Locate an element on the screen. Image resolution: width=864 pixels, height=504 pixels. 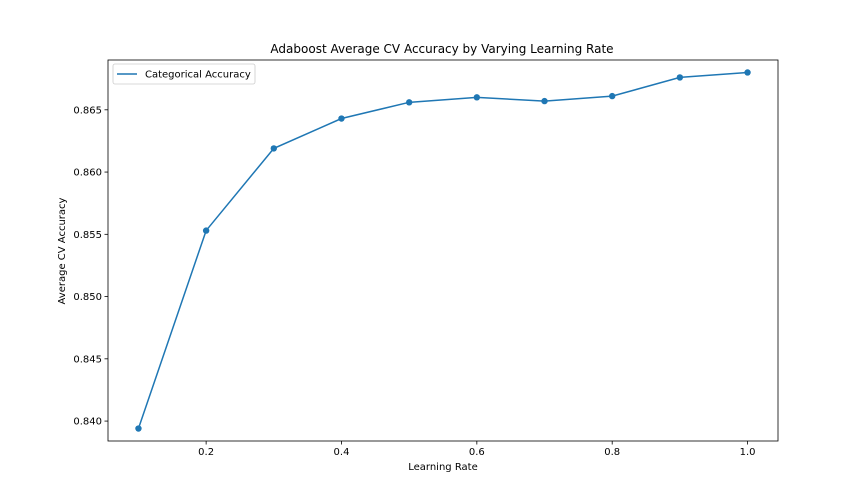
x-axis: 0.2 0.4 0.6 0.8 1.0 is located at coordinates (476, 449).